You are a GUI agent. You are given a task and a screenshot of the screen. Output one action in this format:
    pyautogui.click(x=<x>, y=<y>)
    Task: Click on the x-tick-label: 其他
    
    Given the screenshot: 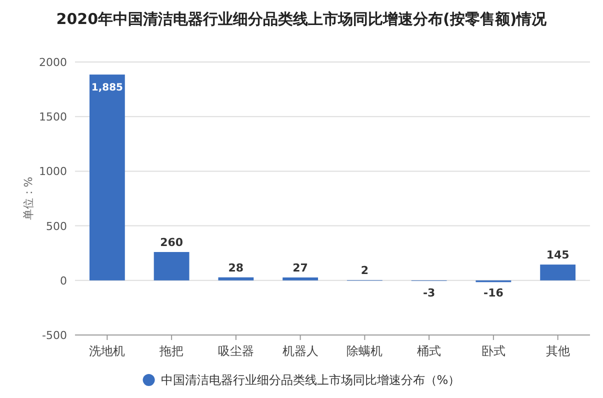 What is the action you would take?
    pyautogui.click(x=558, y=351)
    